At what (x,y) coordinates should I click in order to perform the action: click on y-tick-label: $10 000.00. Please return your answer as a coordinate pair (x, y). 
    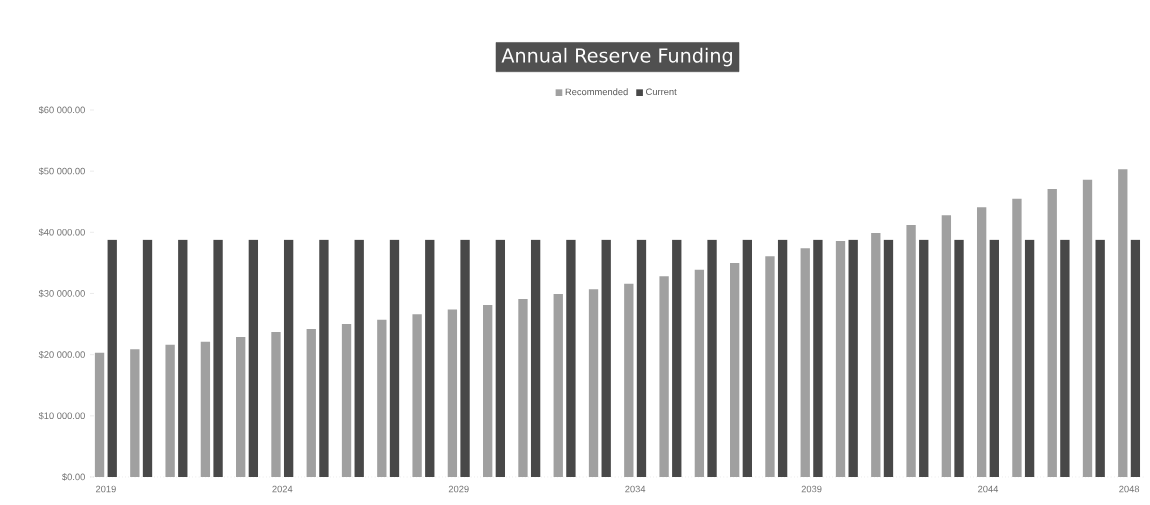
    Looking at the image, I should click on (61, 416).